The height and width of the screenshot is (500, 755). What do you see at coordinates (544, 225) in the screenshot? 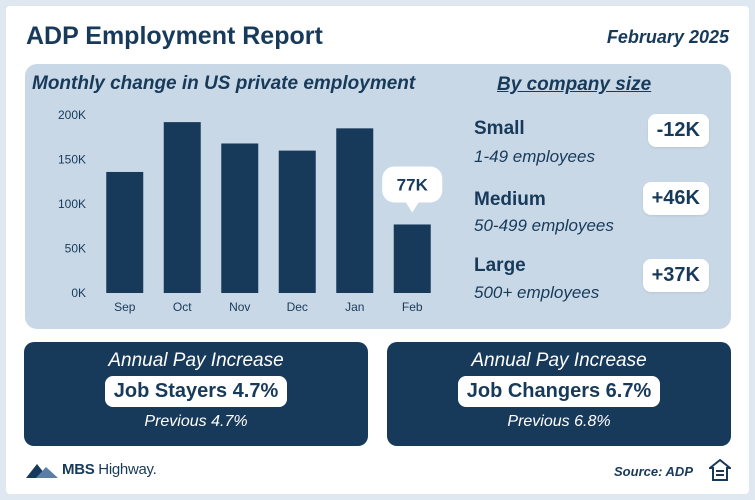
I see `segment-medium-sub: 50-499 employees` at bounding box center [544, 225].